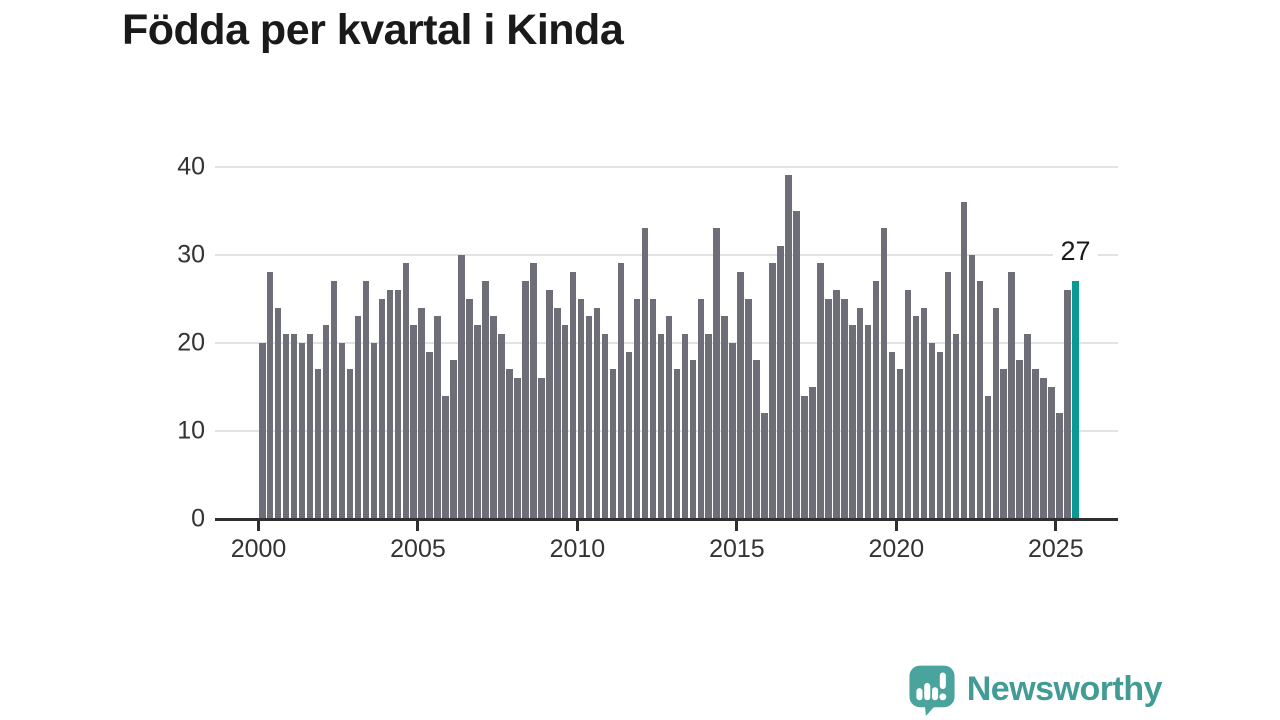 Image resolution: width=1280 pixels, height=720 pixels. I want to click on gridline, so click(666, 166).